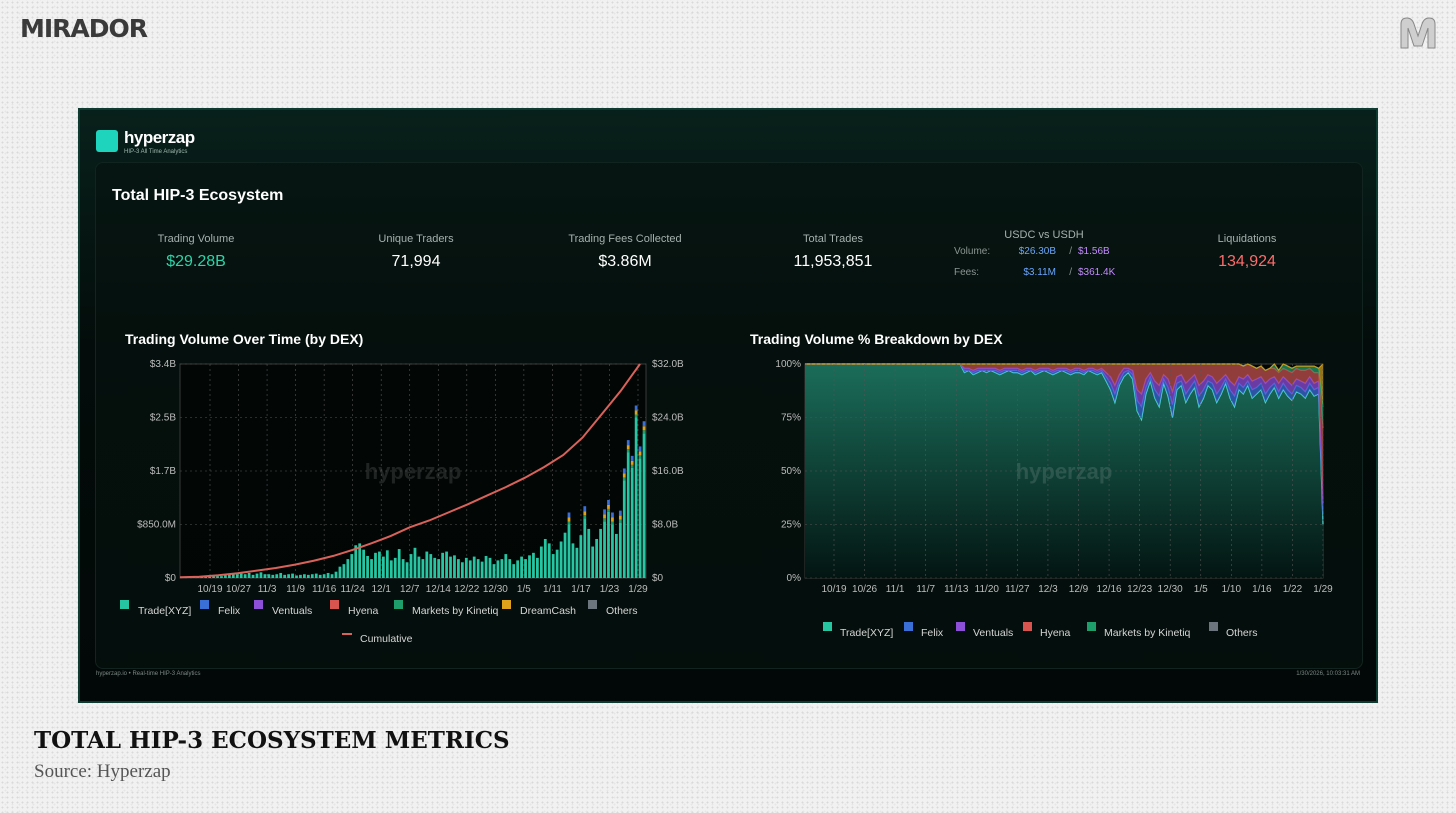 The height and width of the screenshot is (813, 1456). What do you see at coordinates (163, 364) in the screenshot?
I see `y-tick-left: $3.4B` at bounding box center [163, 364].